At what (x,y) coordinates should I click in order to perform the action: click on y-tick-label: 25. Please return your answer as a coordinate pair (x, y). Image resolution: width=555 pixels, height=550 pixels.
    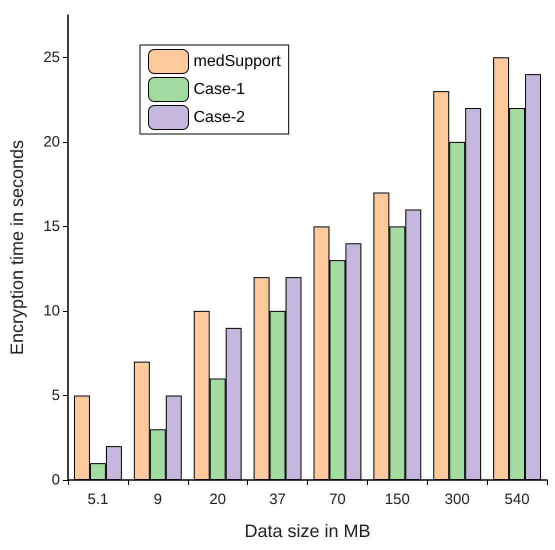
    Looking at the image, I should click on (51, 57).